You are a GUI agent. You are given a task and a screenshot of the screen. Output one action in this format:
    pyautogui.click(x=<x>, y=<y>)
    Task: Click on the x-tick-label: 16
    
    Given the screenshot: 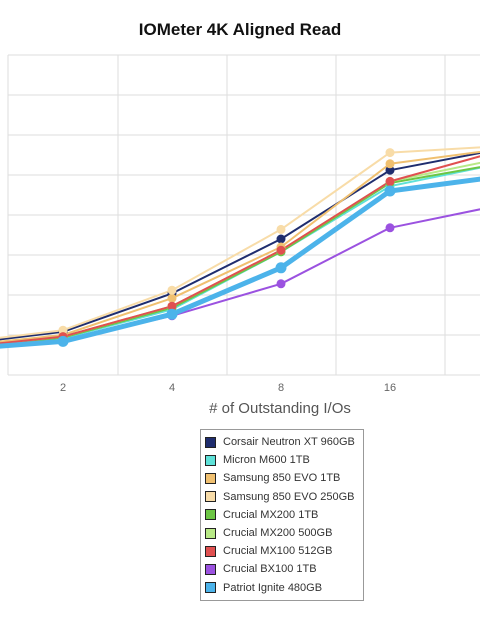 What is the action you would take?
    pyautogui.click(x=390, y=388)
    